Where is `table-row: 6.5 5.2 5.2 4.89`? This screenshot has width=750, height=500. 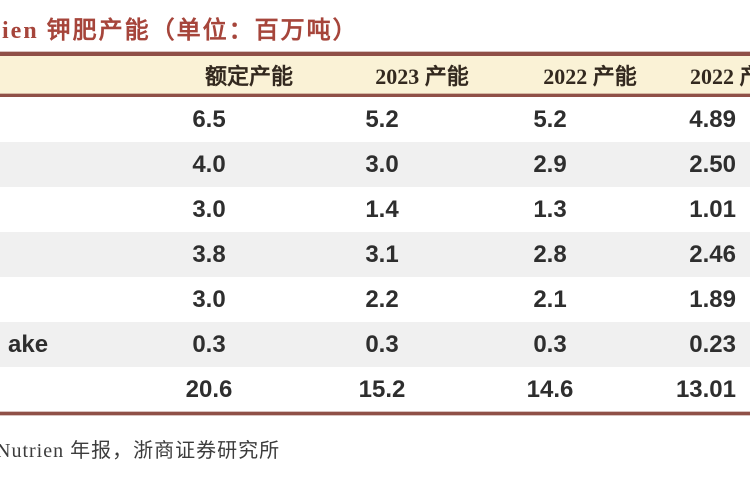
table-row: 6.5 5.2 5.2 4.89 is located at coordinates (375, 119).